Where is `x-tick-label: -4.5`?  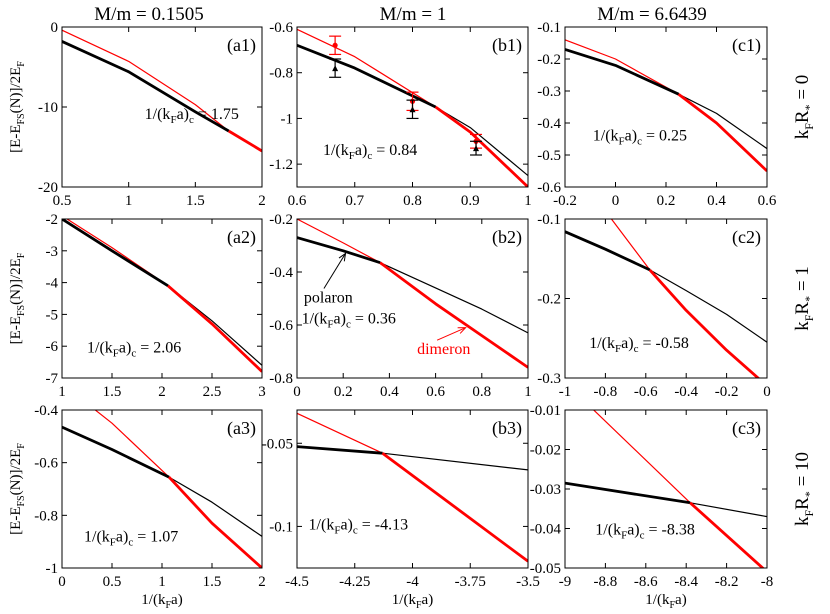 x-tick-label: -4.5 is located at coordinates (297, 582).